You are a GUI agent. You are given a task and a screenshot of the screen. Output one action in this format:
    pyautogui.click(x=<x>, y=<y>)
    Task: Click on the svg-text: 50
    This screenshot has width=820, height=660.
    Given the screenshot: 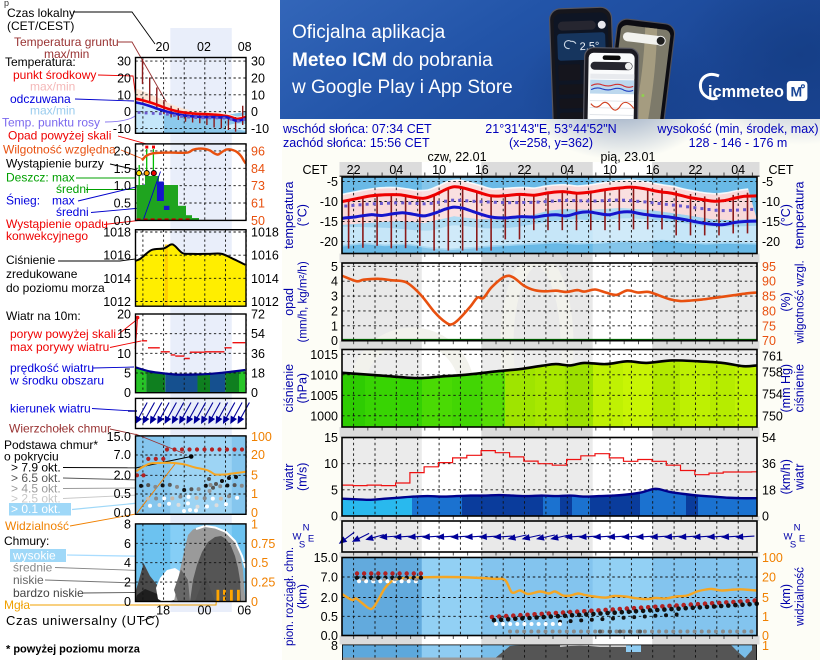 What is the action you would take?
    pyautogui.click(x=258, y=221)
    